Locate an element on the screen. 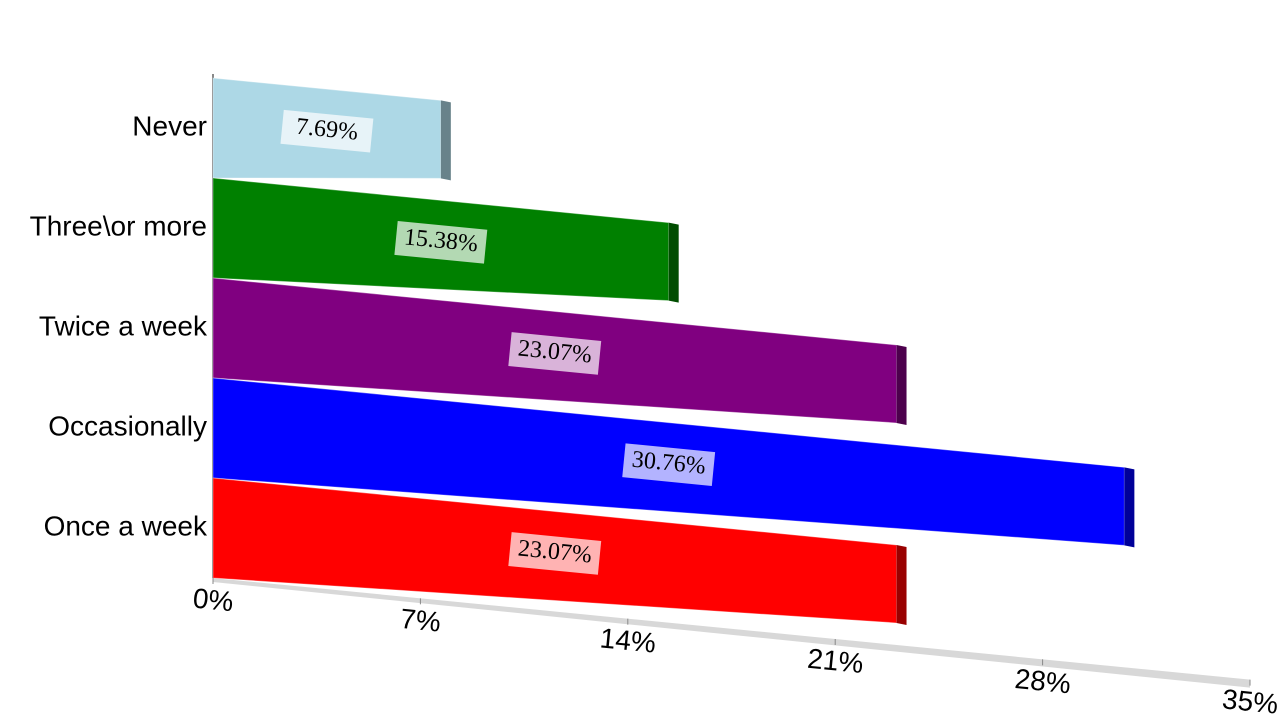 The width and height of the screenshot is (1280, 725). x-tick-label: 21% is located at coordinates (835, 661).